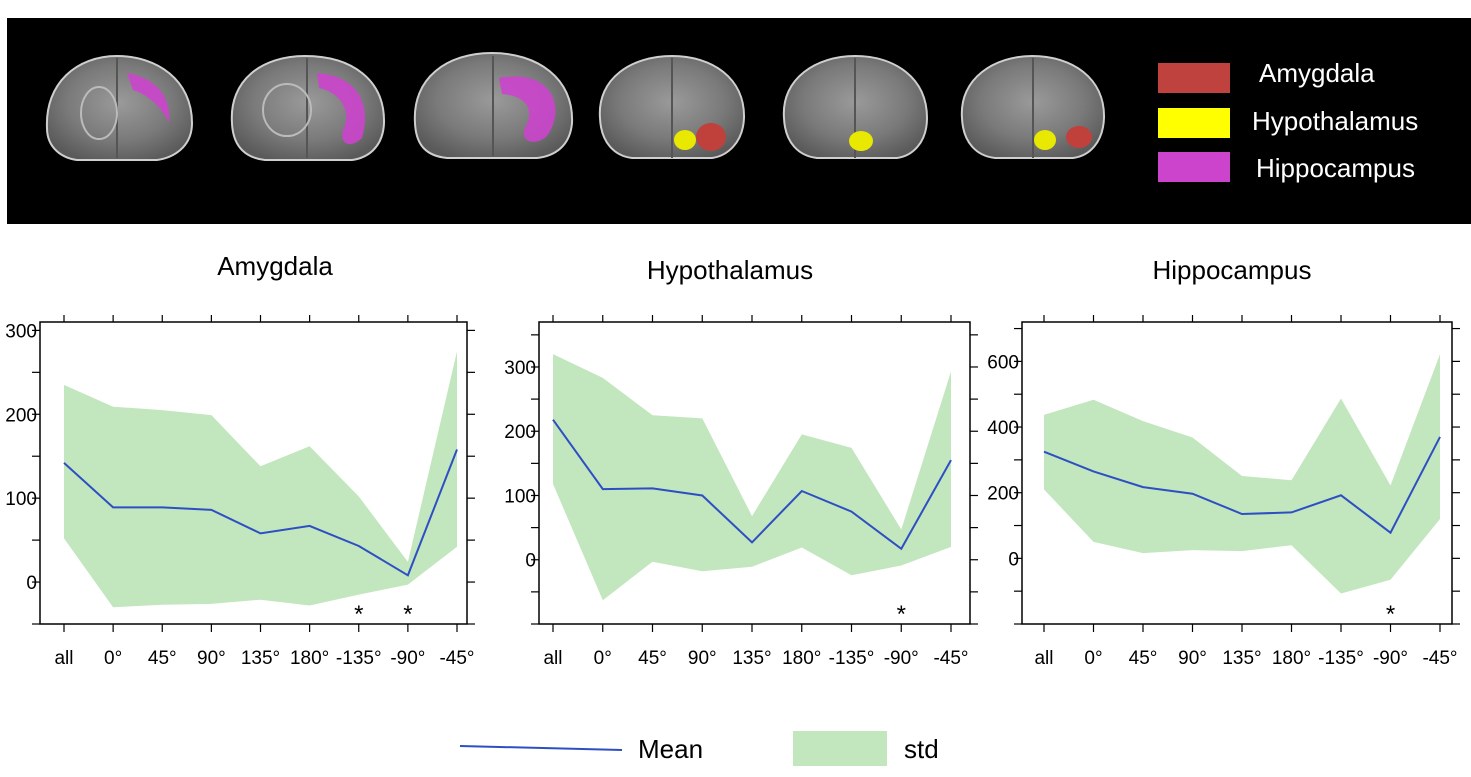 The width and height of the screenshot is (1471, 777). Describe the element at coordinates (1194, 123) in the screenshot. I see `hypothalamus-swatch` at that location.